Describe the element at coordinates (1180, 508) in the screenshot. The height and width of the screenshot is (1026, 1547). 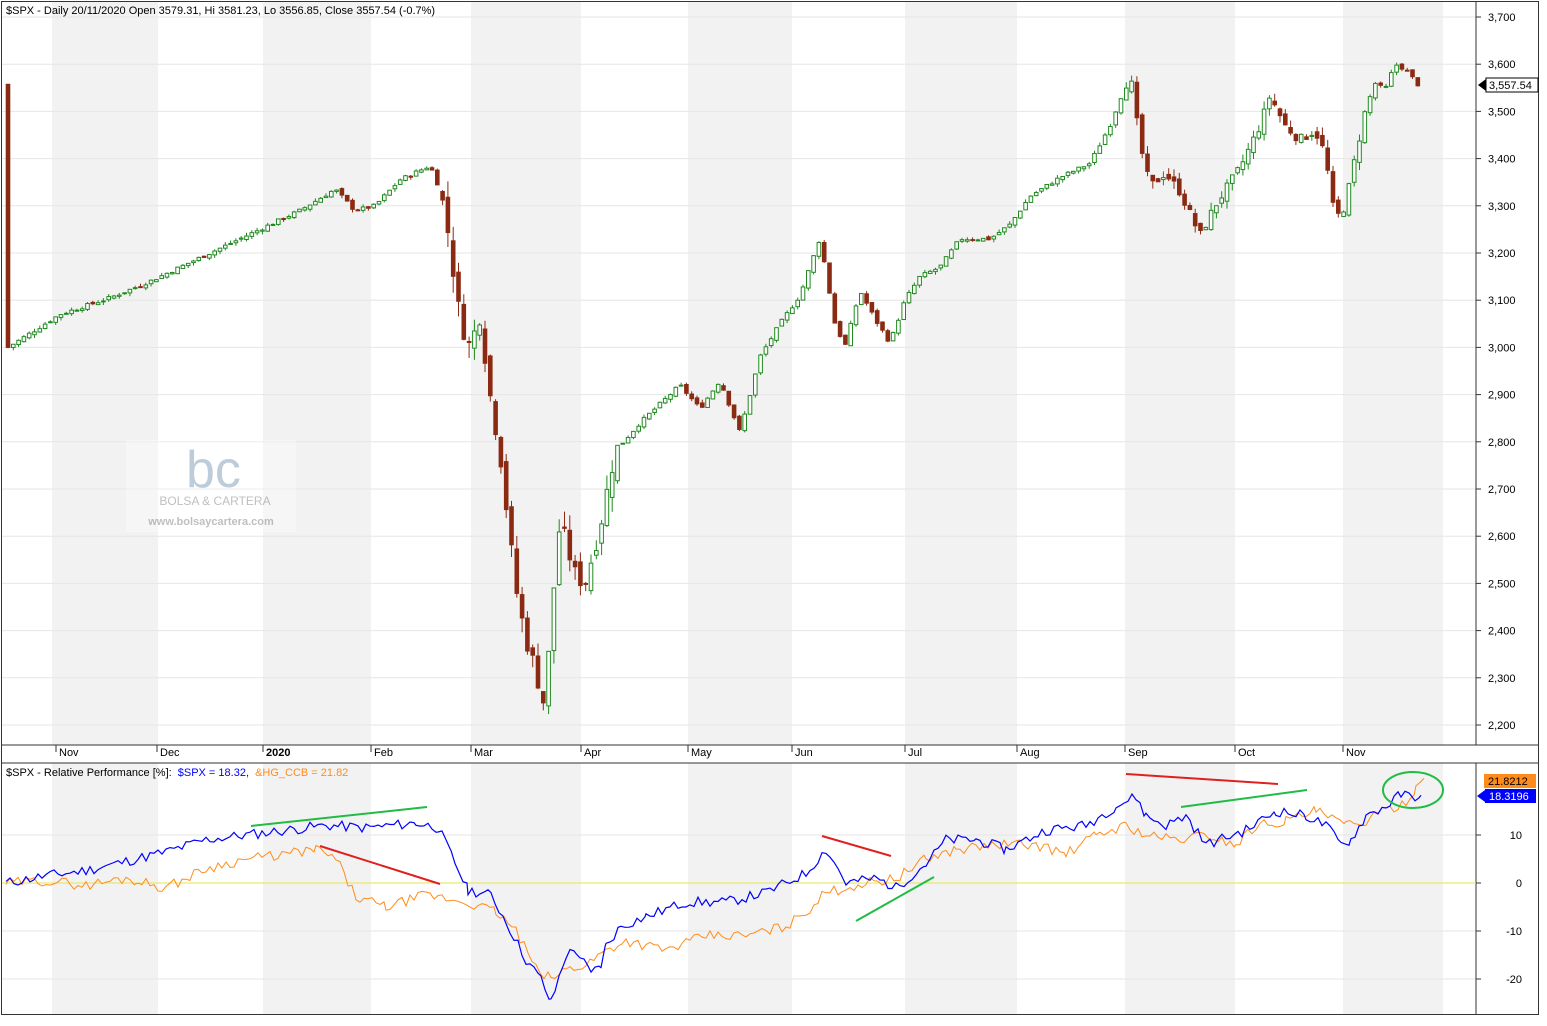
I see `band-oct` at that location.